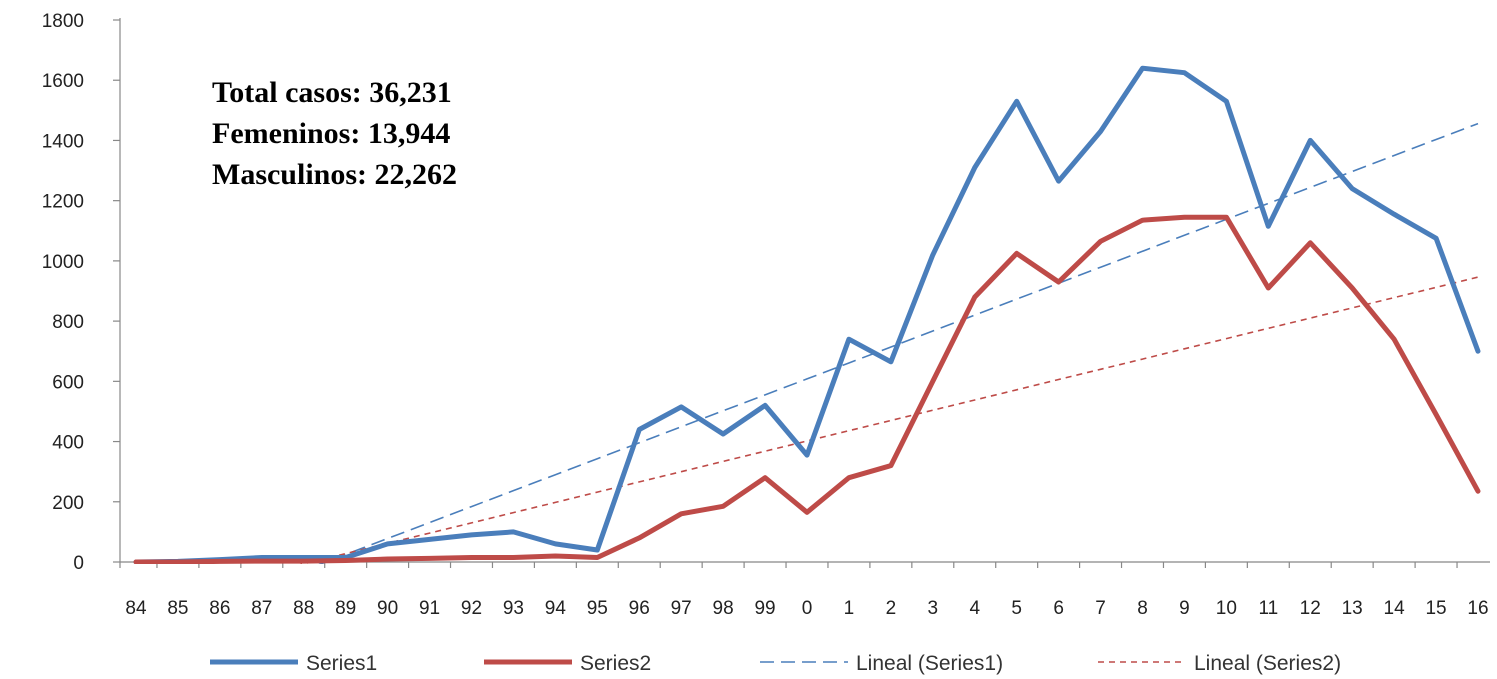 This screenshot has width=1497, height=679. Describe the element at coordinates (1226, 608) in the screenshot. I see `x-tick-label: 10` at that location.